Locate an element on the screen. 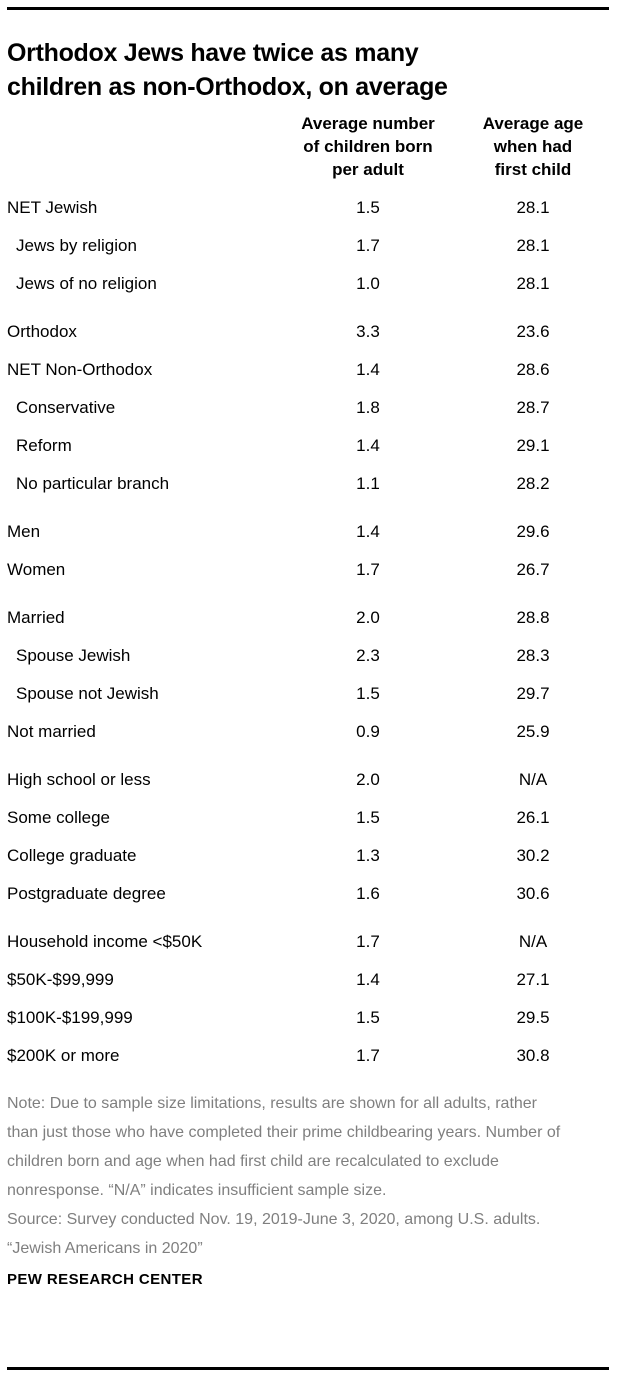  row-label: Spouse not Jewish is located at coordinates (87, 693).